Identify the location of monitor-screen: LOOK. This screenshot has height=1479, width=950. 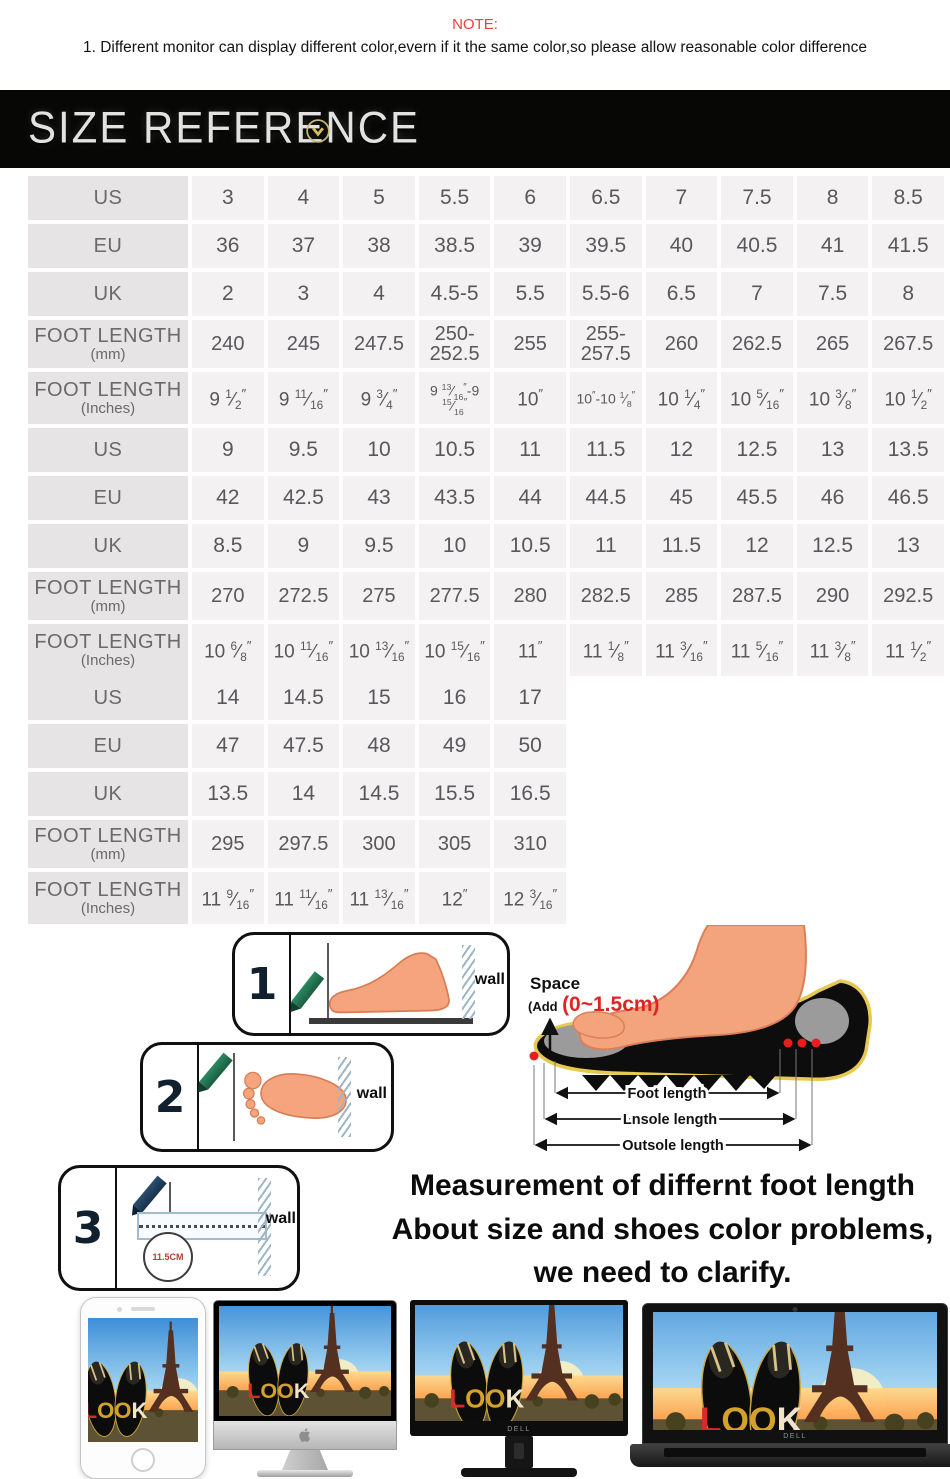
(519, 1363).